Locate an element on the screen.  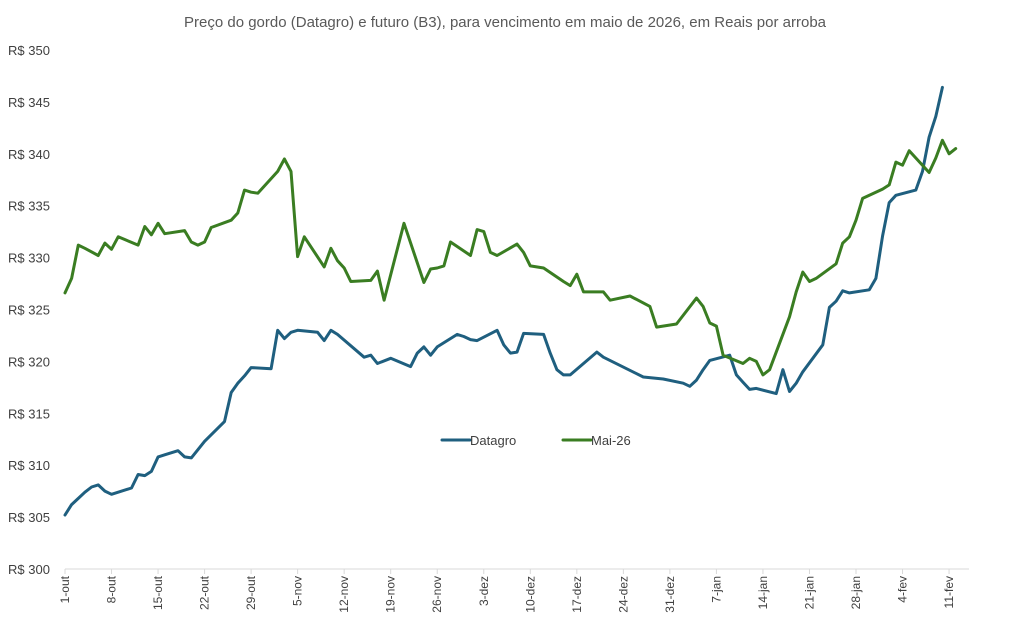
x-tick-label: 4-fev is located at coordinates (903, 589).